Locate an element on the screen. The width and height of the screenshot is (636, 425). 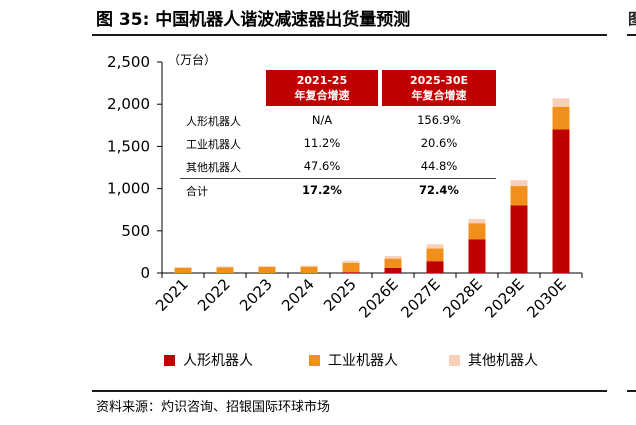
y-tick-label: 2,000 is located at coordinates (128, 104).